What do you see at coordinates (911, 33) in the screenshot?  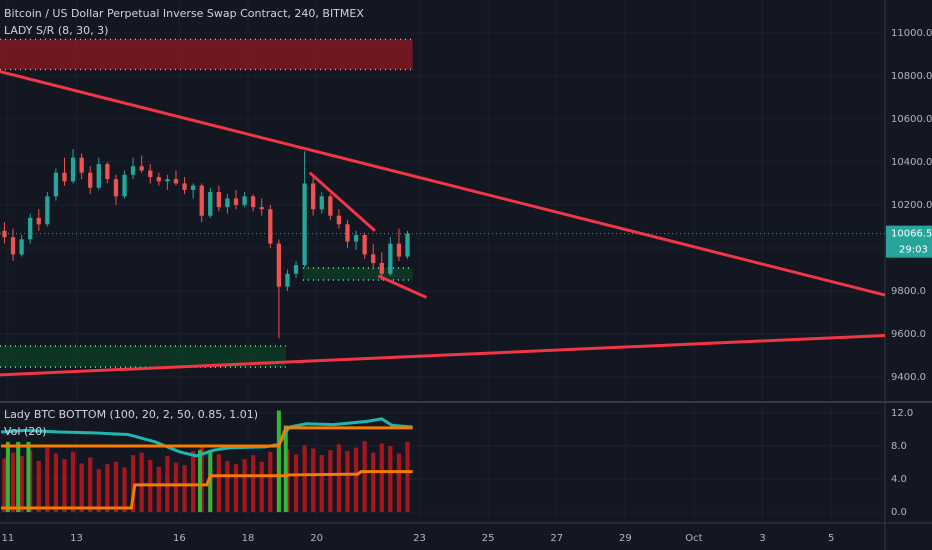 I see `y-tick-label: 11000.0` at bounding box center [911, 33].